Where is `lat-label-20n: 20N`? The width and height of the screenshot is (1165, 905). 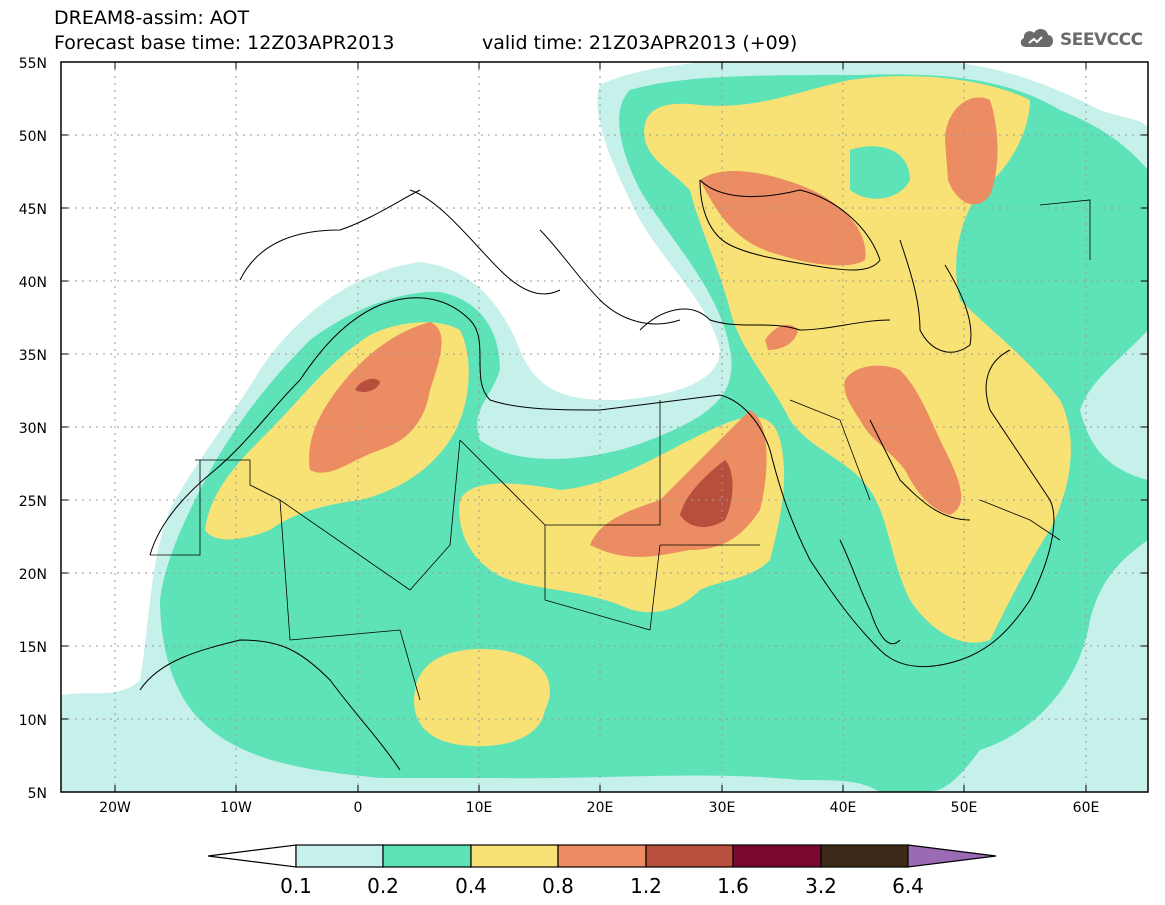
lat-label-20n: 20N is located at coordinates (33, 575).